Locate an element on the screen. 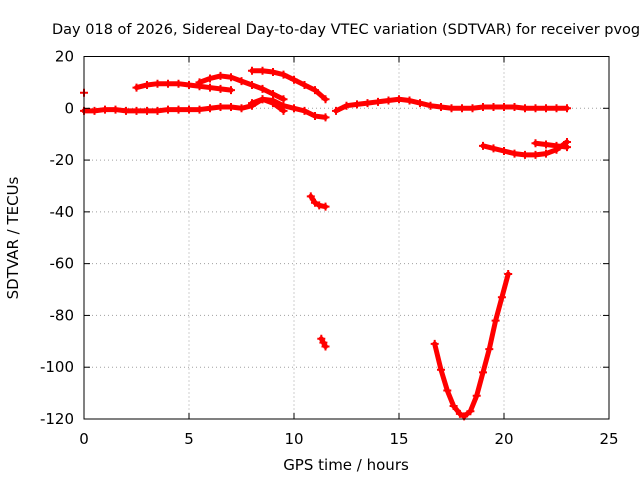 This screenshot has height=480, width=640. x-tick-label: 20 is located at coordinates (503, 439).